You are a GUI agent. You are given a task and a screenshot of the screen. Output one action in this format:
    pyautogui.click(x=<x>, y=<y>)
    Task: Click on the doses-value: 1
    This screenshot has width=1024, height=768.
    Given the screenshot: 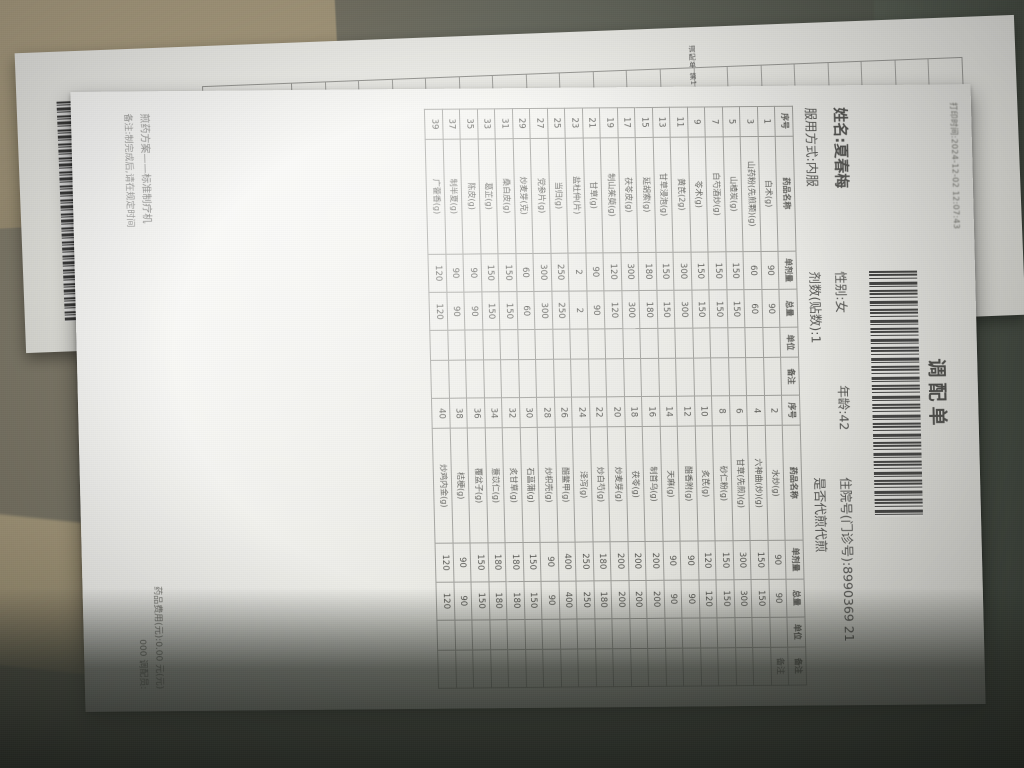 What is the action you would take?
    pyautogui.click(x=816, y=339)
    